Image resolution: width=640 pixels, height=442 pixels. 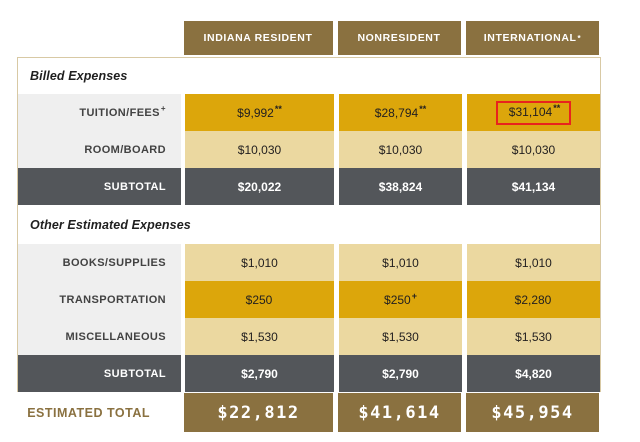 I want to click on cell-value: $41,134, so click(x=533, y=186).